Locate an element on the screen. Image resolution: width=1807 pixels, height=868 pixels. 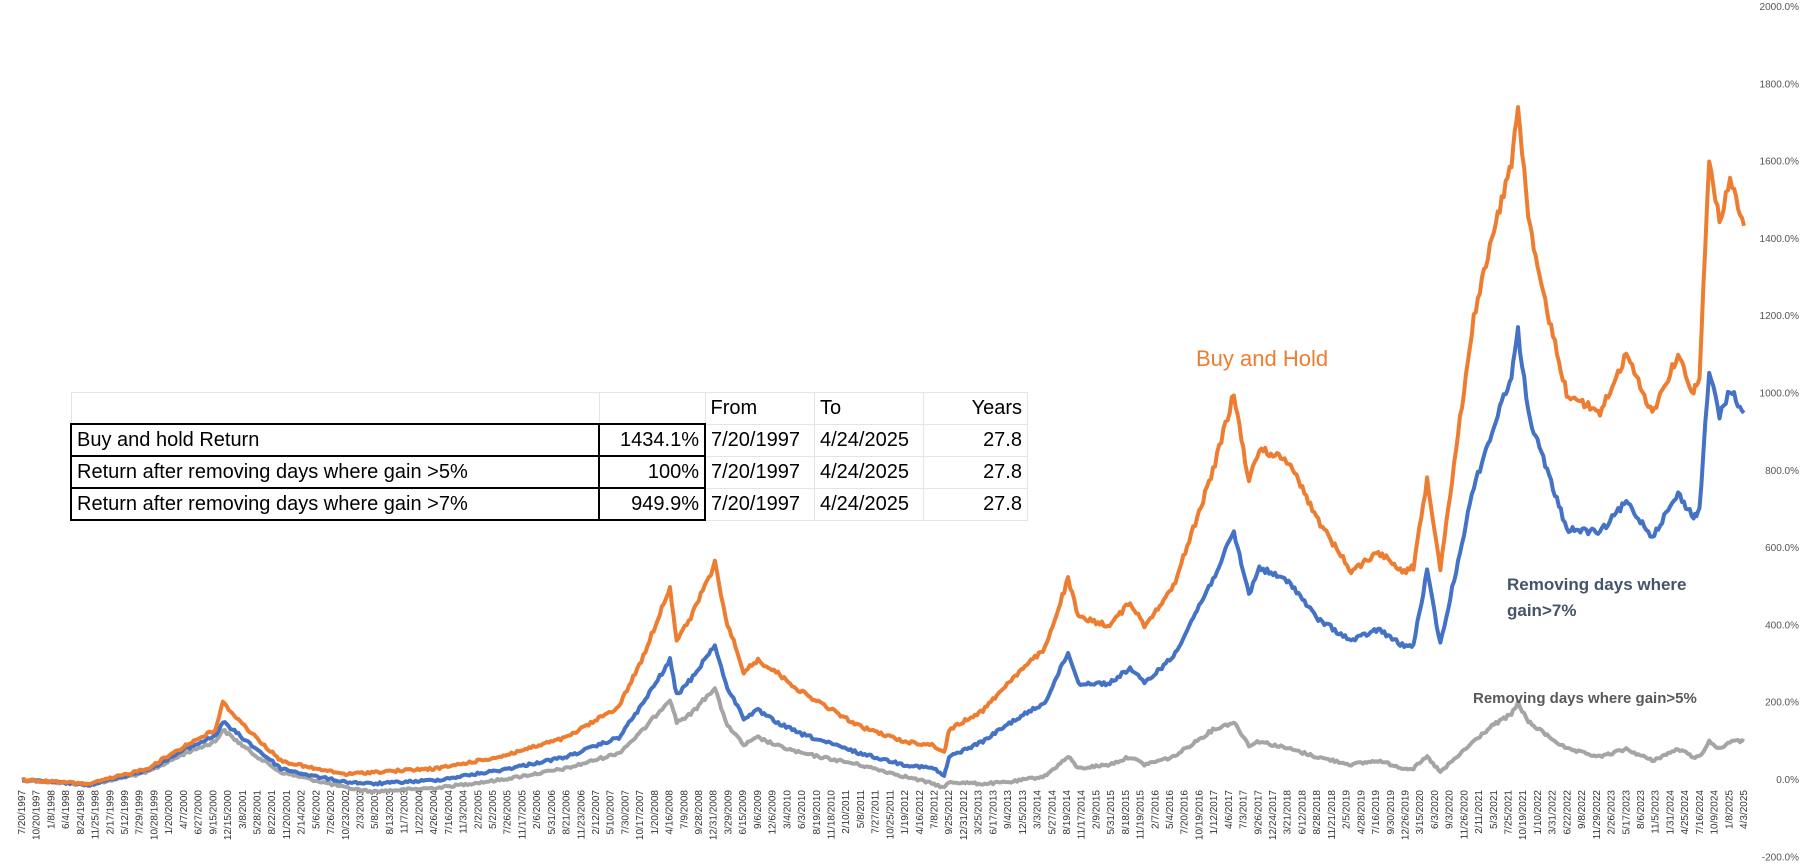
x-tick-label: 11/17/2005 is located at coordinates (522, 815).